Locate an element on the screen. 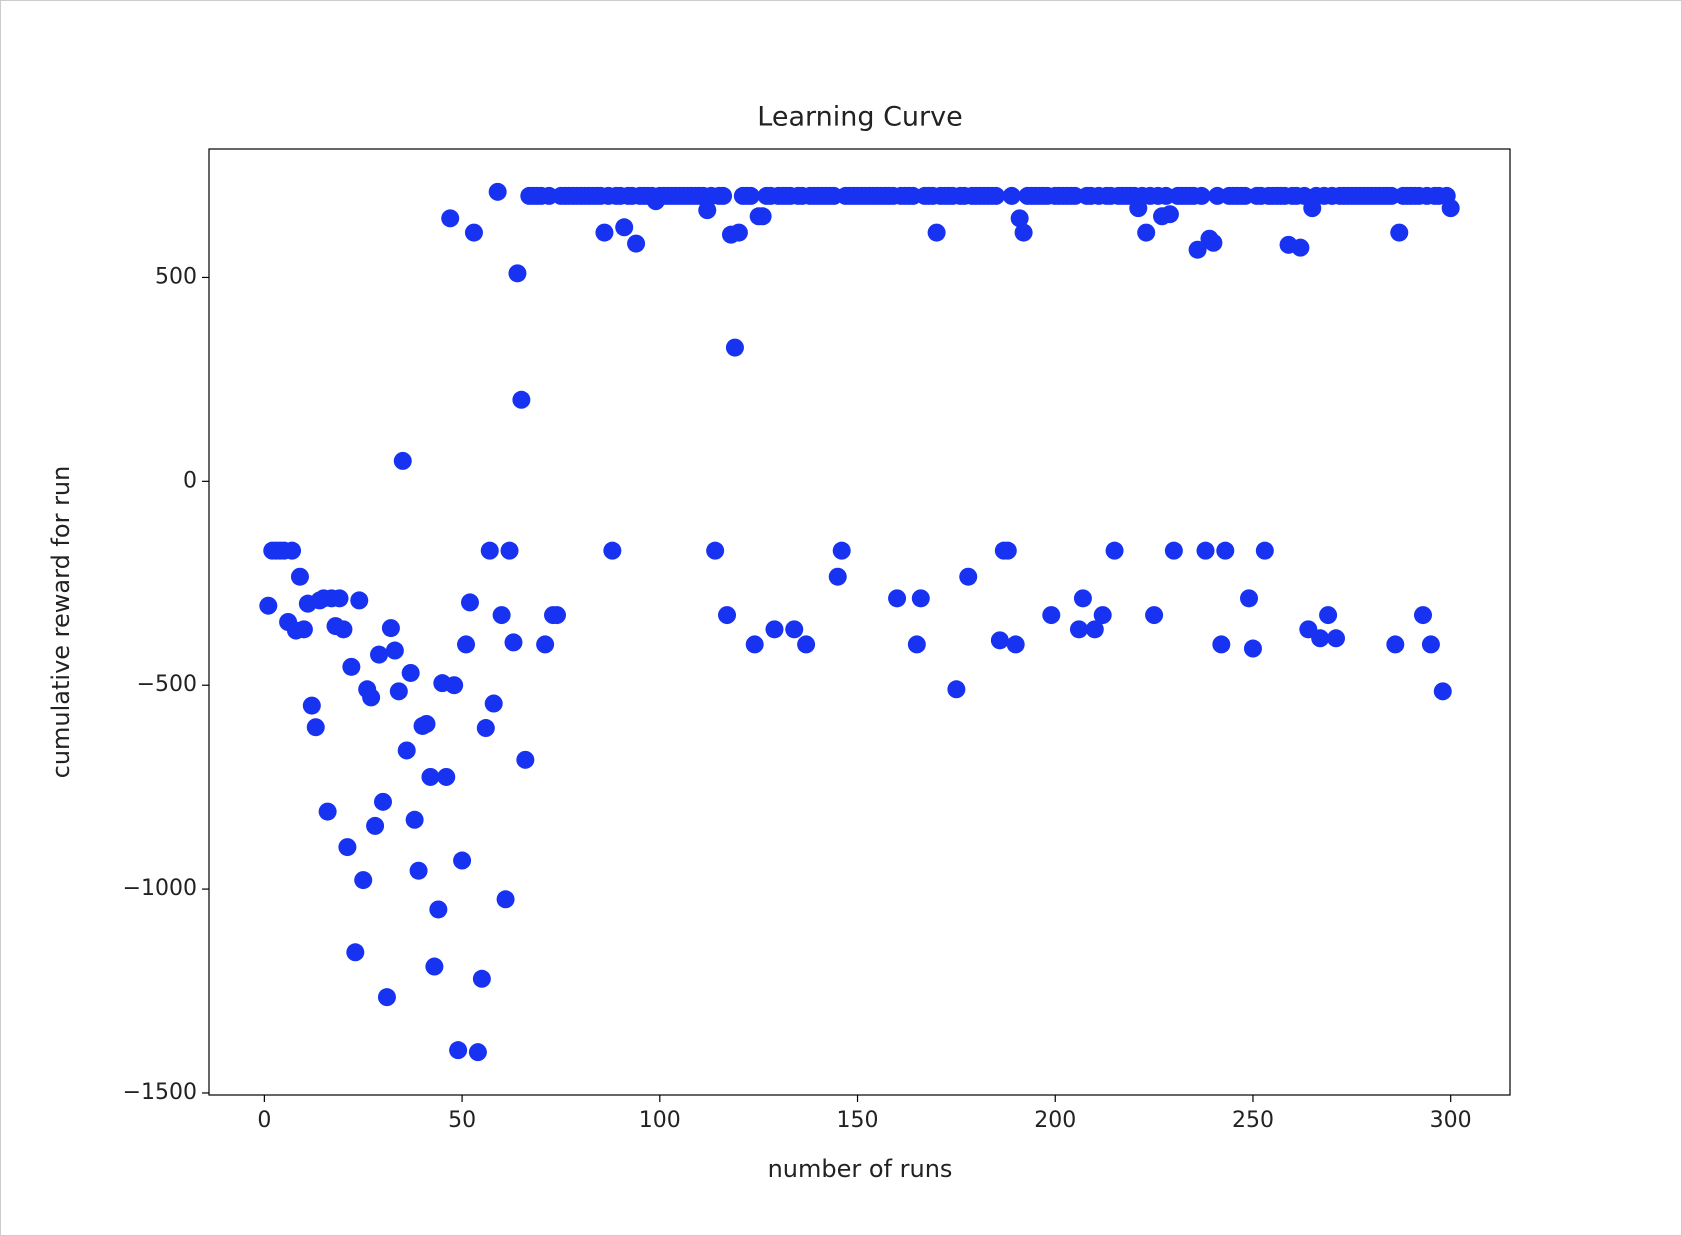  y-axis-label: cumulative reward for run is located at coordinates (61, 622).